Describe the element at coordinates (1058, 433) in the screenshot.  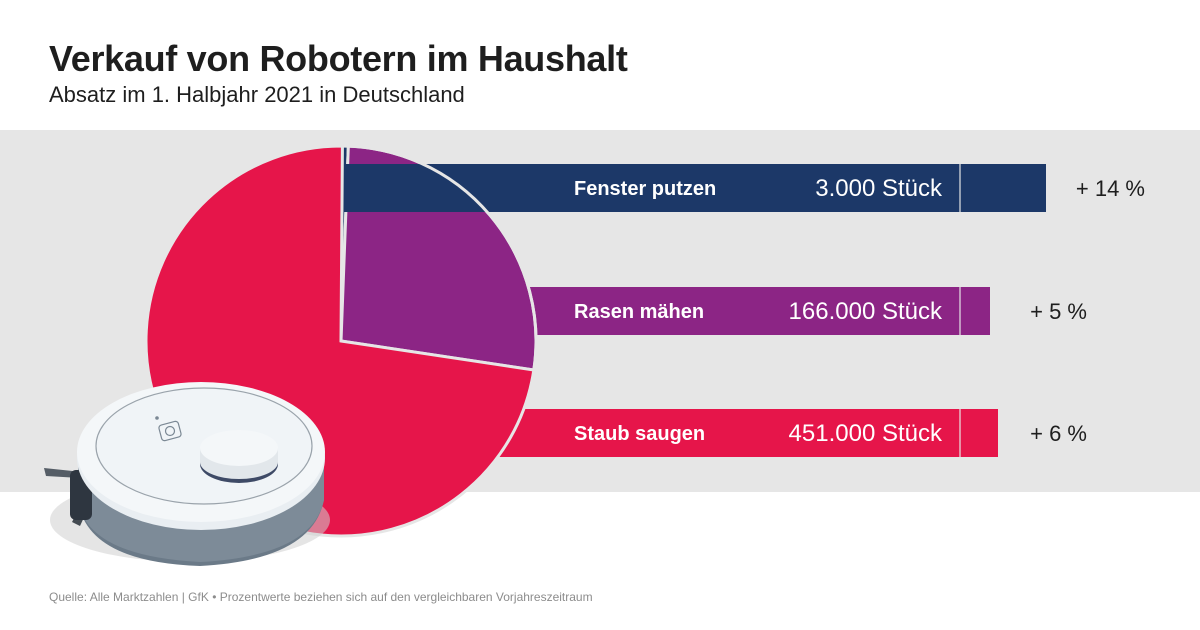
I see `bar-change-label: + 6 %` at that location.